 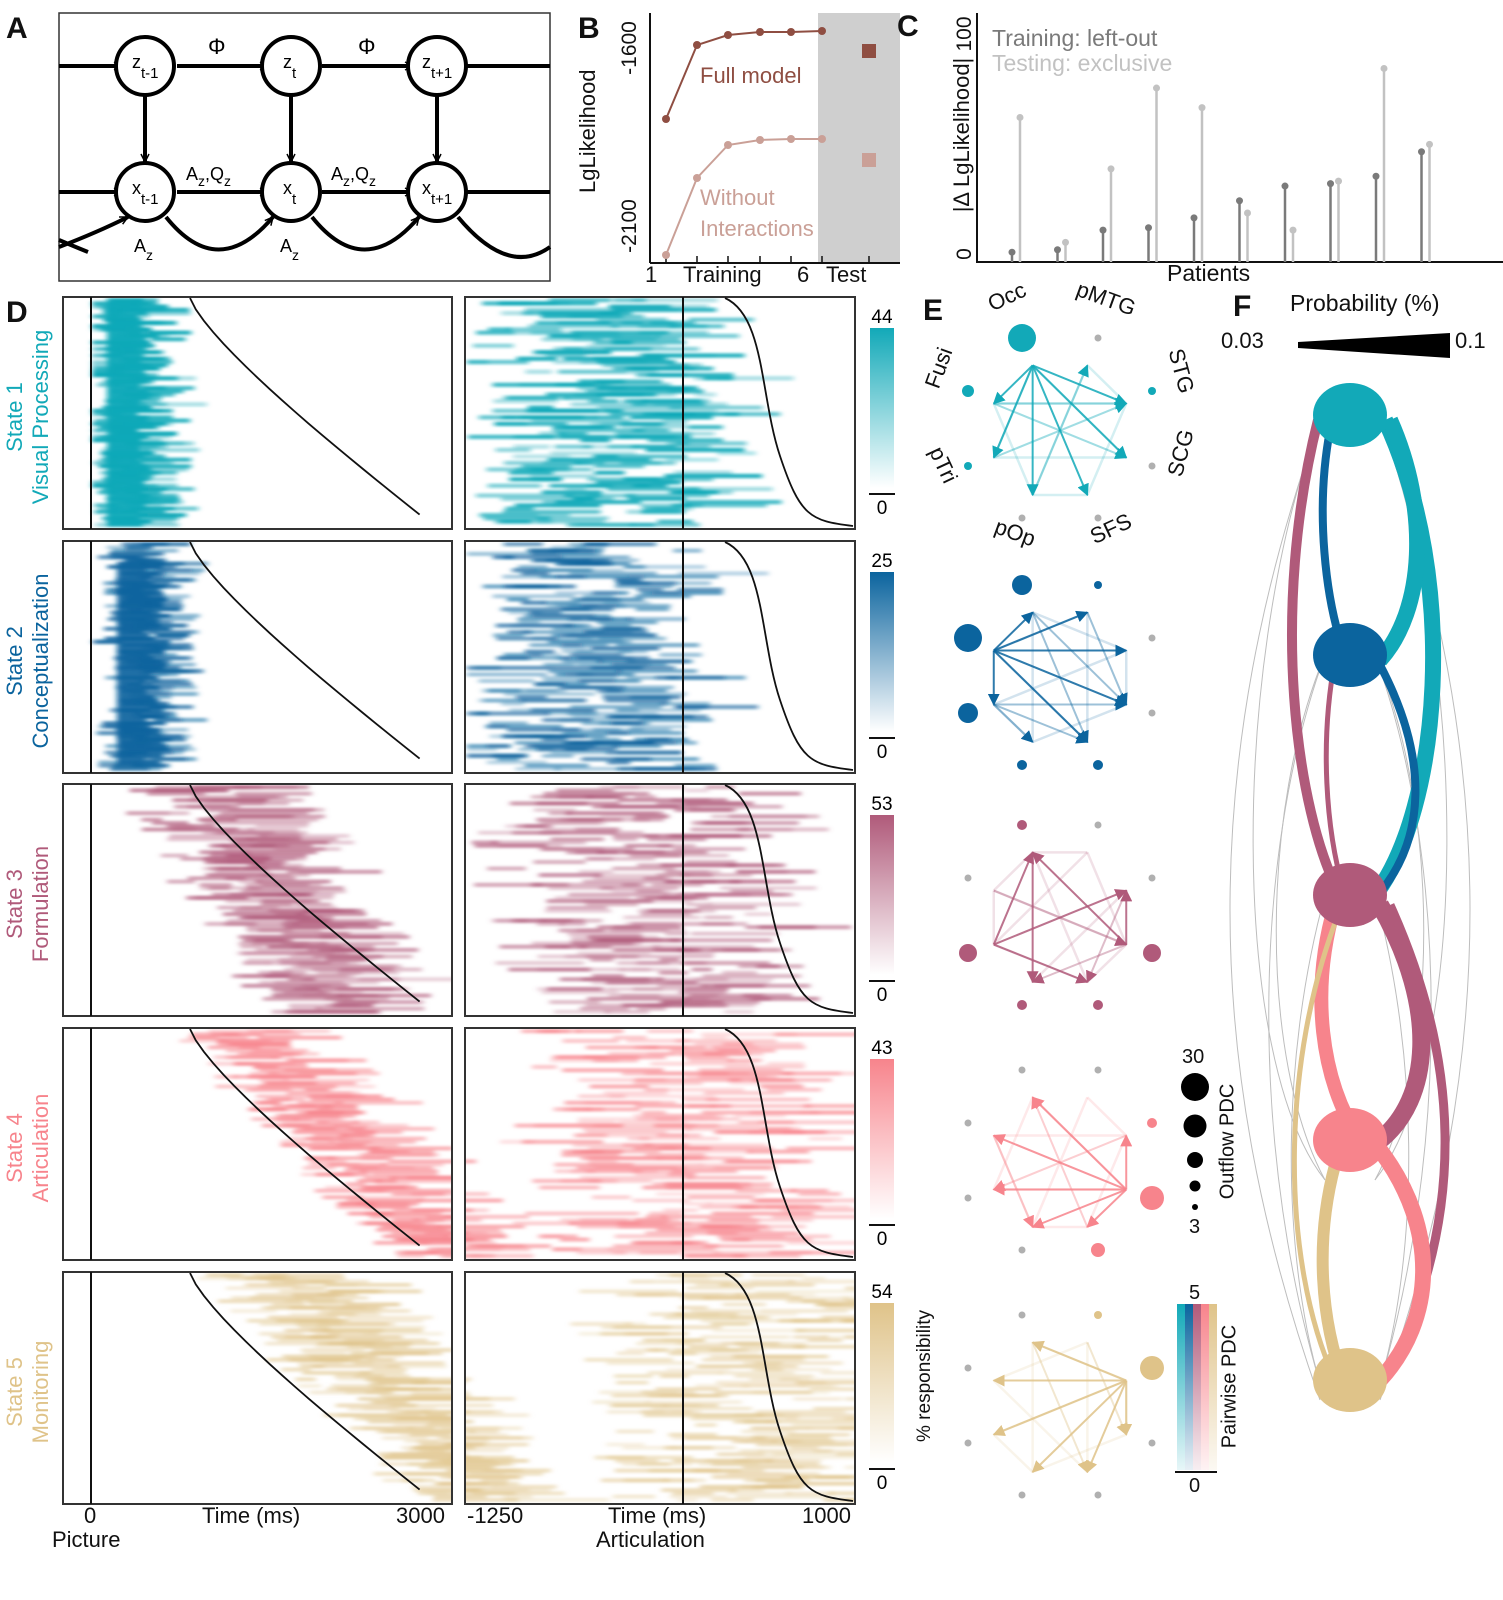 I want to click on left-x-label: Time (ms), so click(x=251, y=1515).